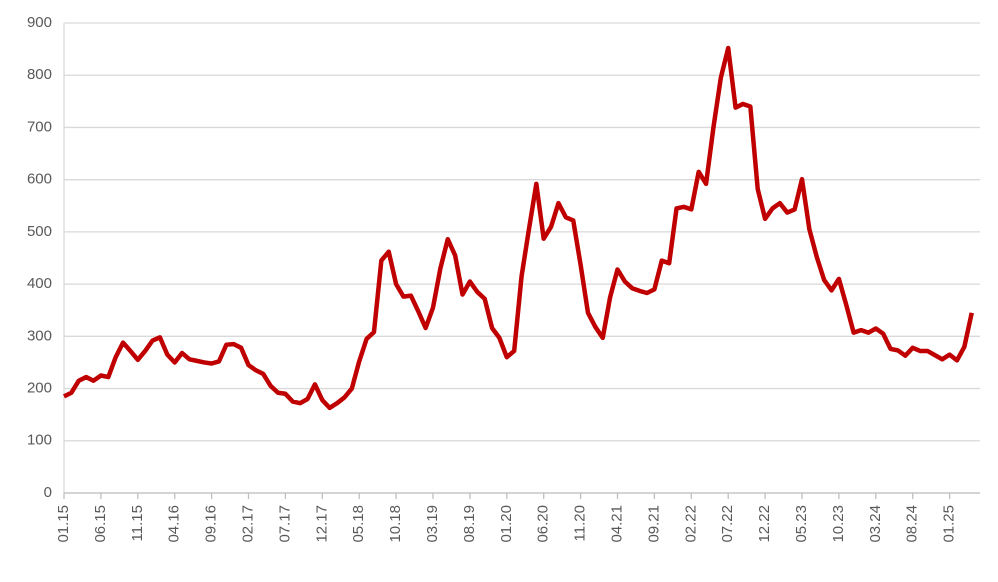 The width and height of the screenshot is (998, 582). Describe the element at coordinates (764, 524) in the screenshot. I see `x-tick-label: 12.22` at that location.